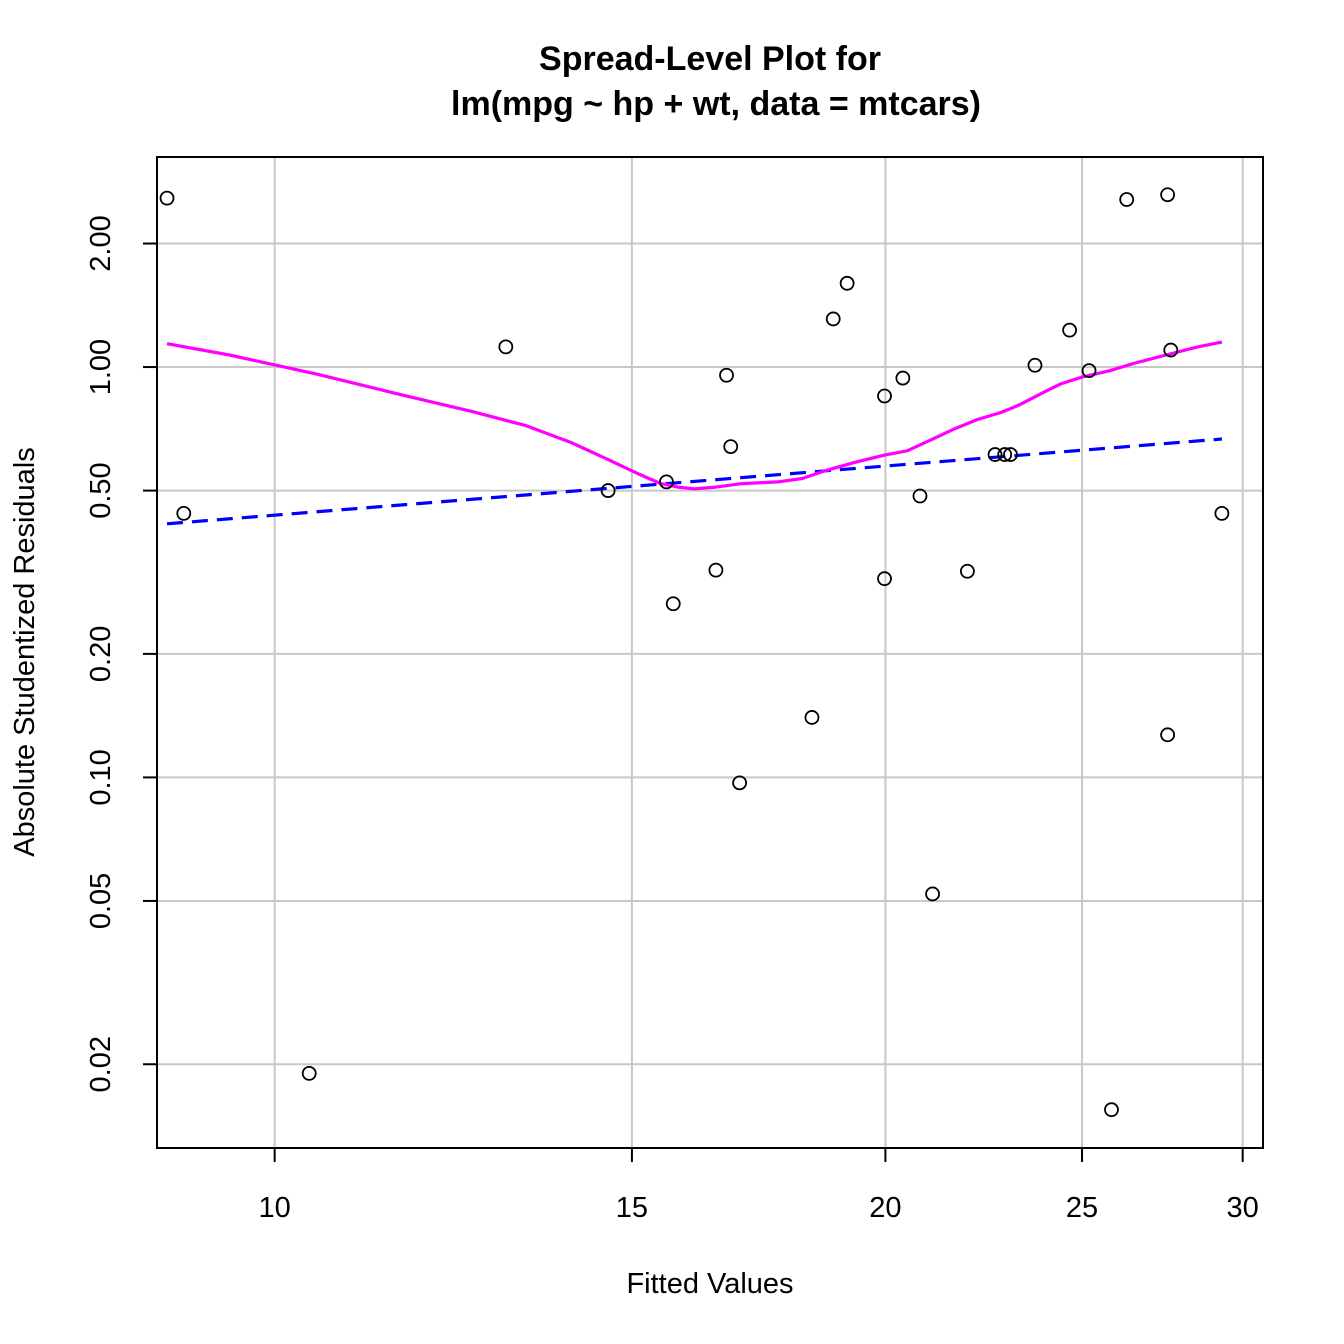  I want to click on y-tick-label: 0.50, so click(101, 490).